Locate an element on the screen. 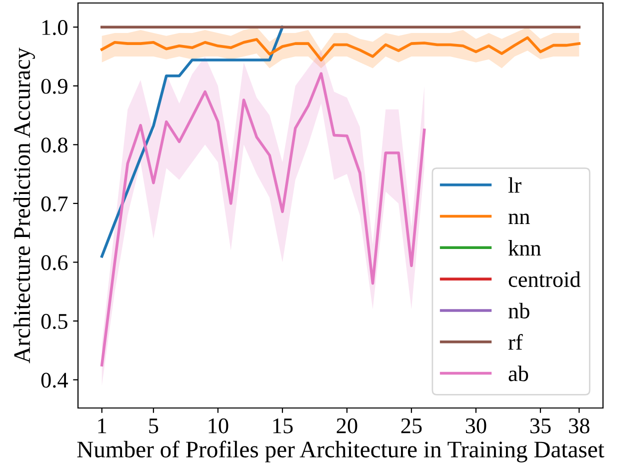  x-tick-label: 35 is located at coordinates (540, 426).